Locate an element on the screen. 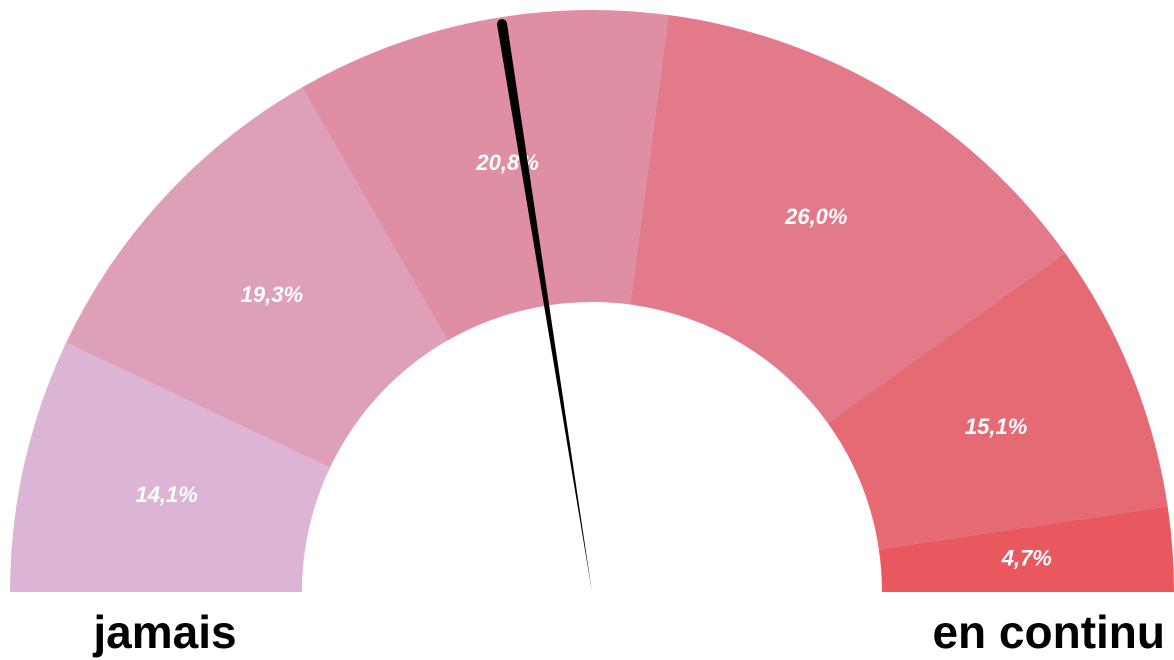  data-label: 15,1% is located at coordinates (996, 426).